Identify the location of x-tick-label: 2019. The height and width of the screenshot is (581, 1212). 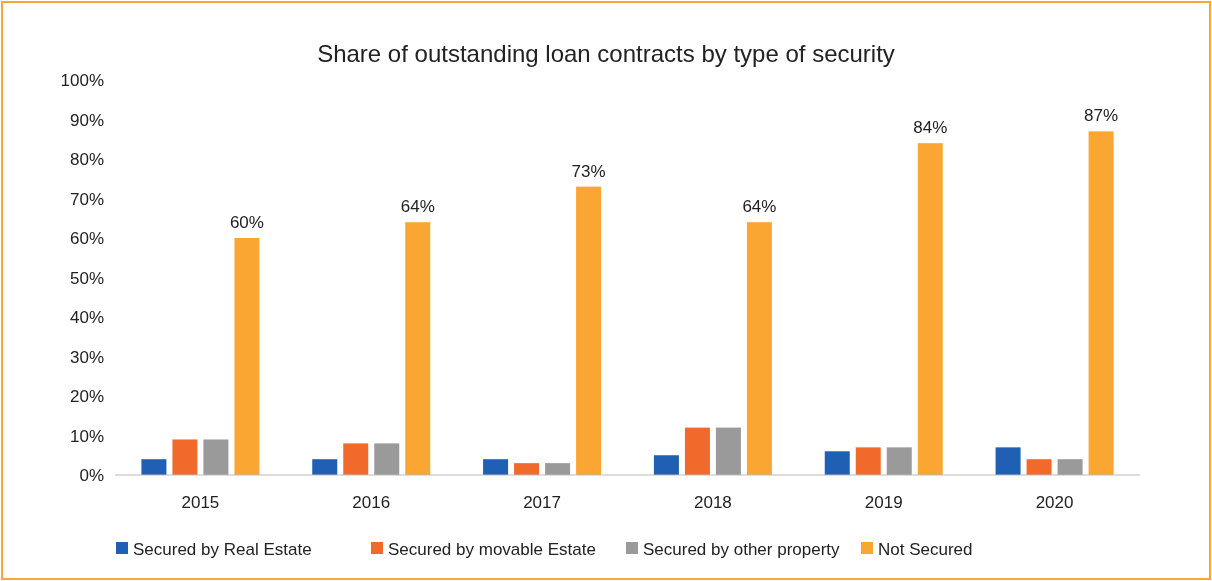
(883, 502).